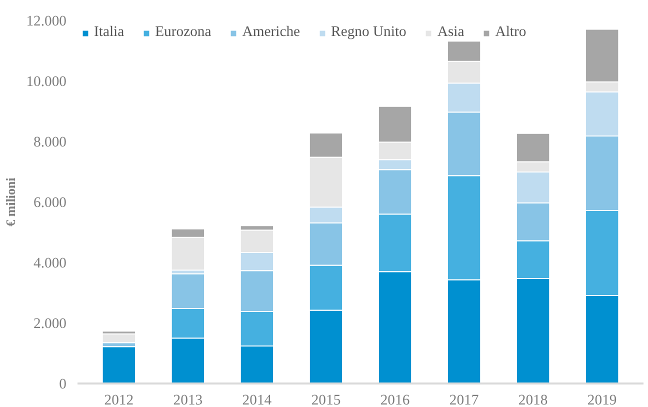  What do you see at coordinates (183, 32) in the screenshot?
I see `legend-label: Eurozona` at bounding box center [183, 32].